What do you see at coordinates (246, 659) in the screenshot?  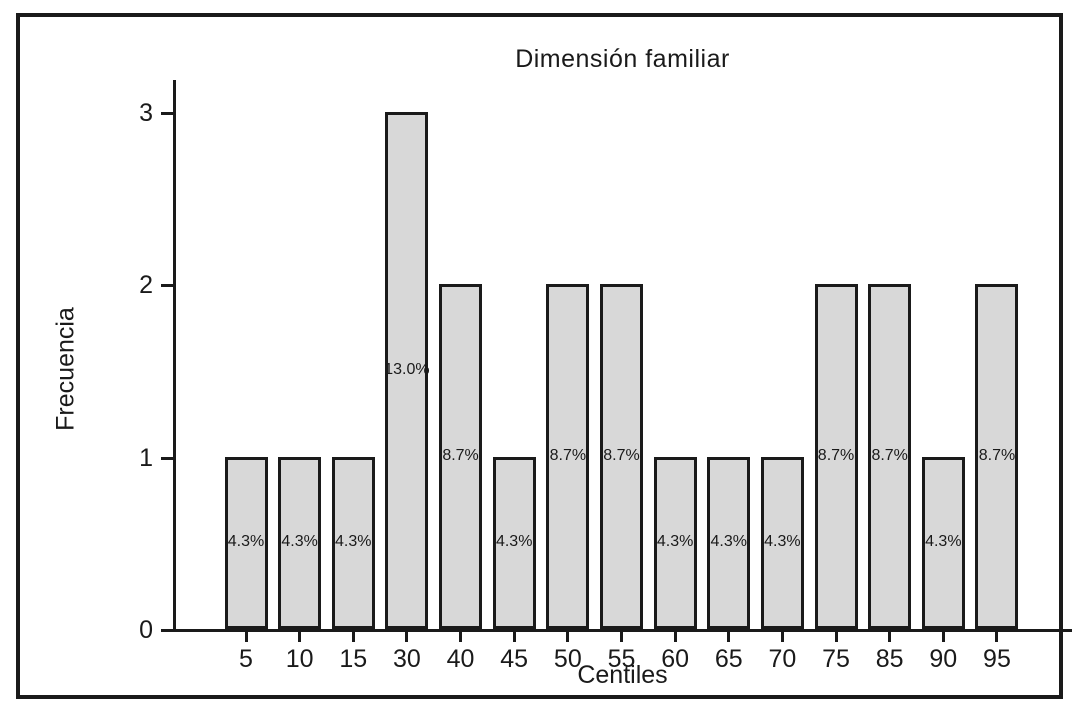 I see `x-tick-label: 5` at bounding box center [246, 659].